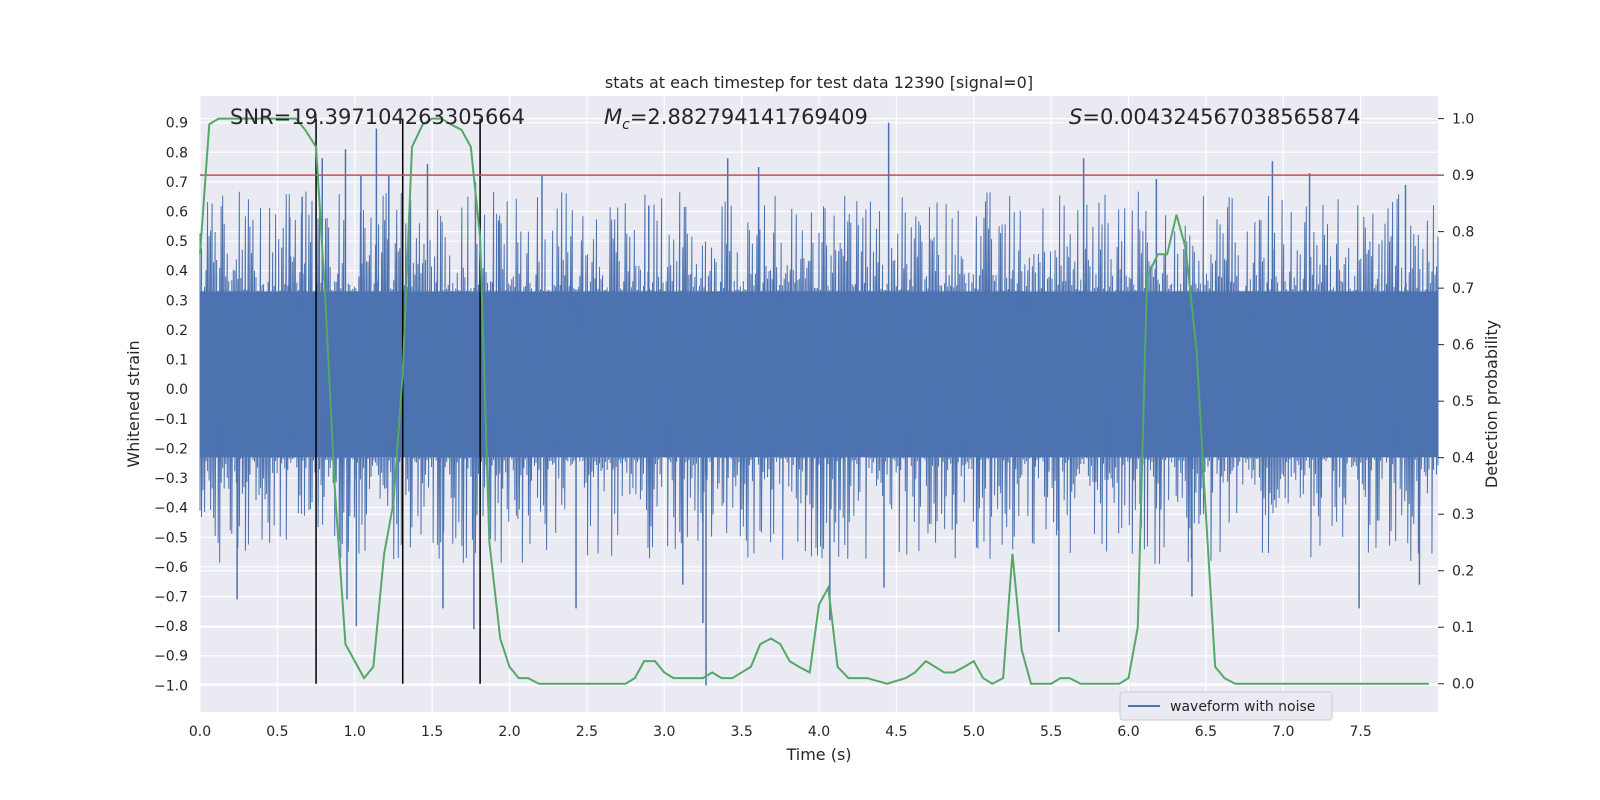 The width and height of the screenshot is (1600, 800). Describe the element at coordinates (200, 732) in the screenshot. I see `x-tick-label: 0.0` at that location.